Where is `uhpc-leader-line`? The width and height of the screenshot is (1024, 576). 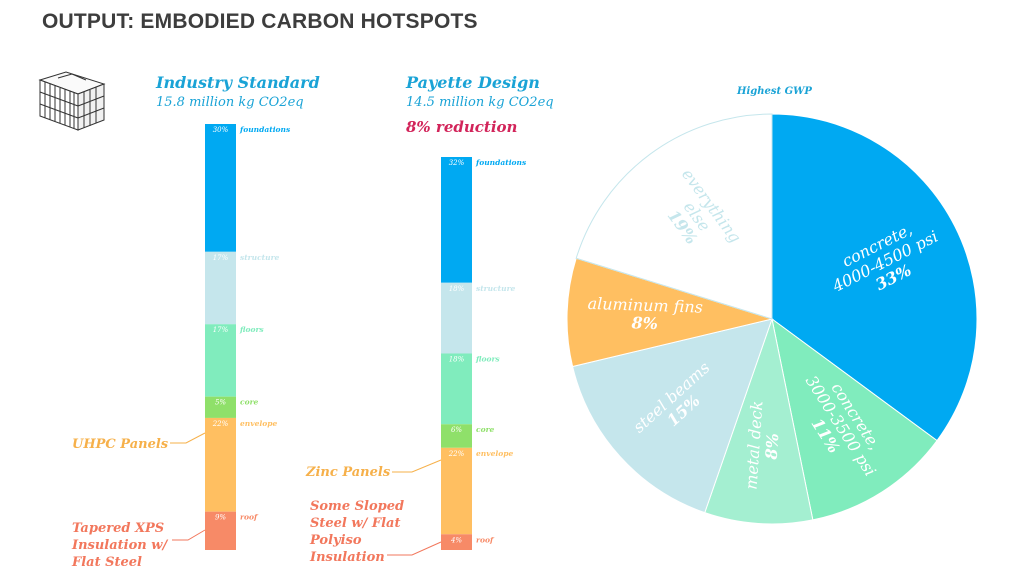 uhpc-leader-line is located at coordinates (188, 438).